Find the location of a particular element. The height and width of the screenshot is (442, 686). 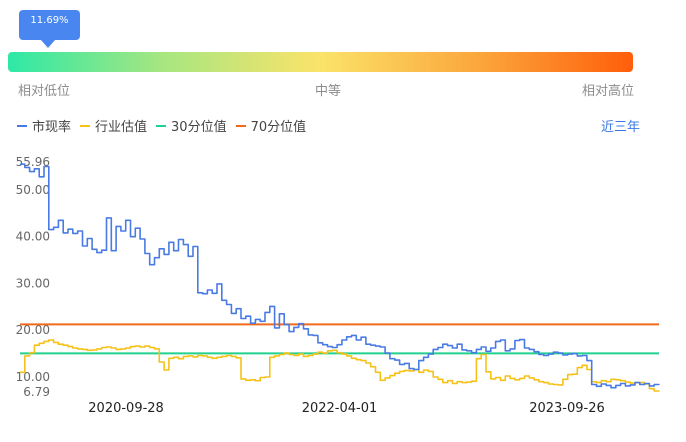

legend-label-pcf: 市现率 is located at coordinates (52, 127).